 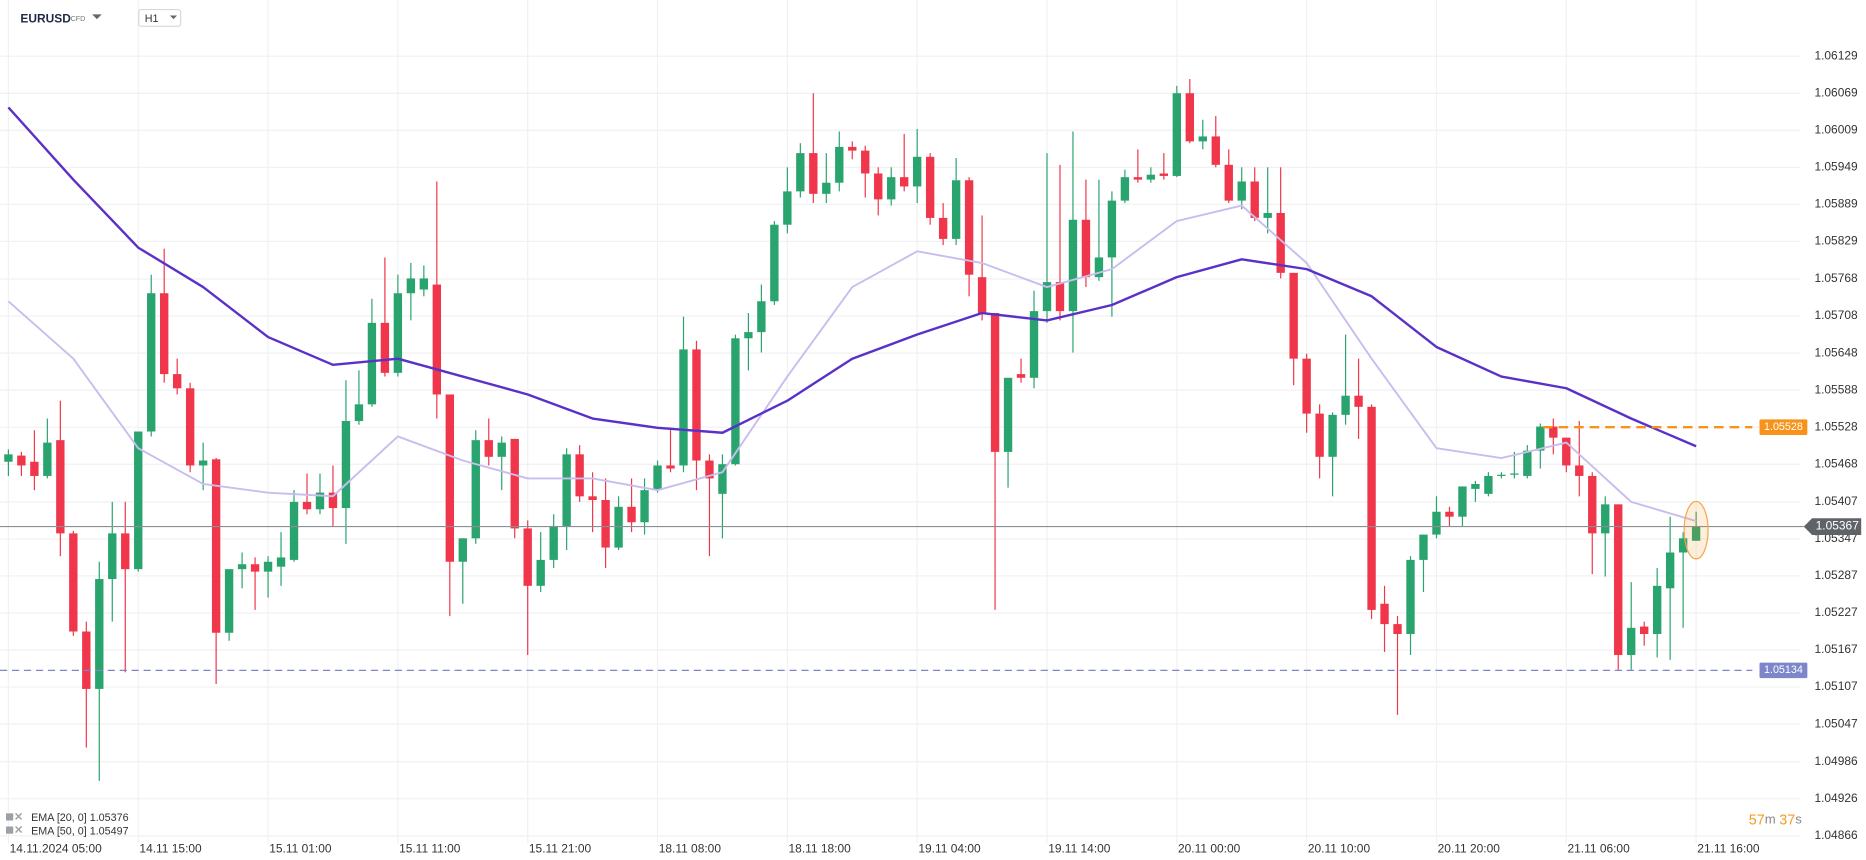 I want to click on y-tick-label: 1.06129, so click(x=1836, y=55).